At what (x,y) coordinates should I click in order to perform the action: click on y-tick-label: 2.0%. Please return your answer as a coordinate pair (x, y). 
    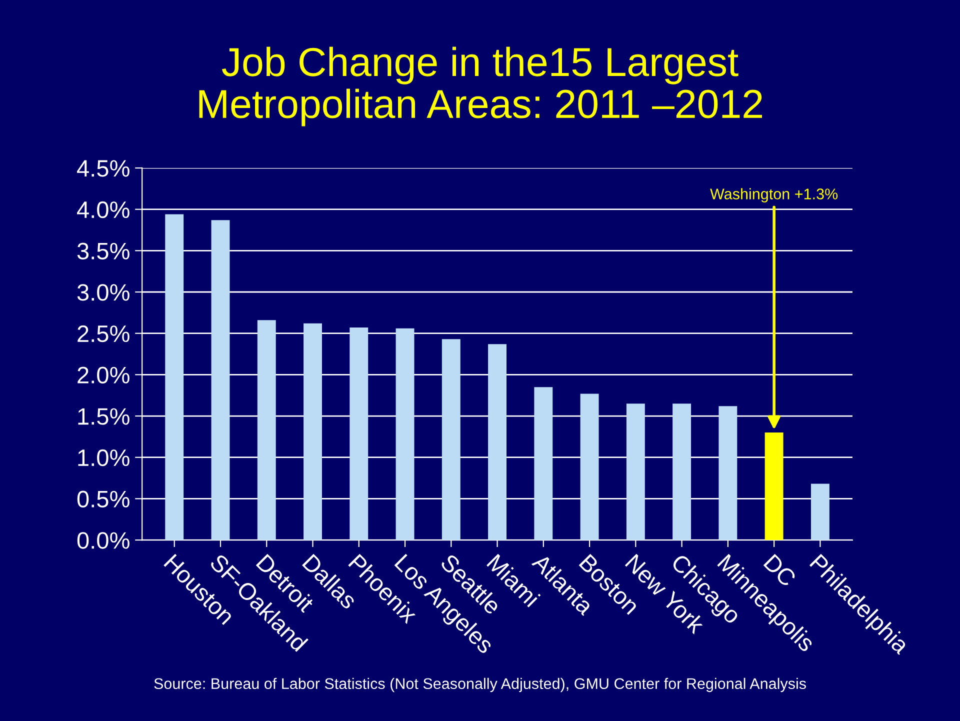
    Looking at the image, I should click on (104, 375).